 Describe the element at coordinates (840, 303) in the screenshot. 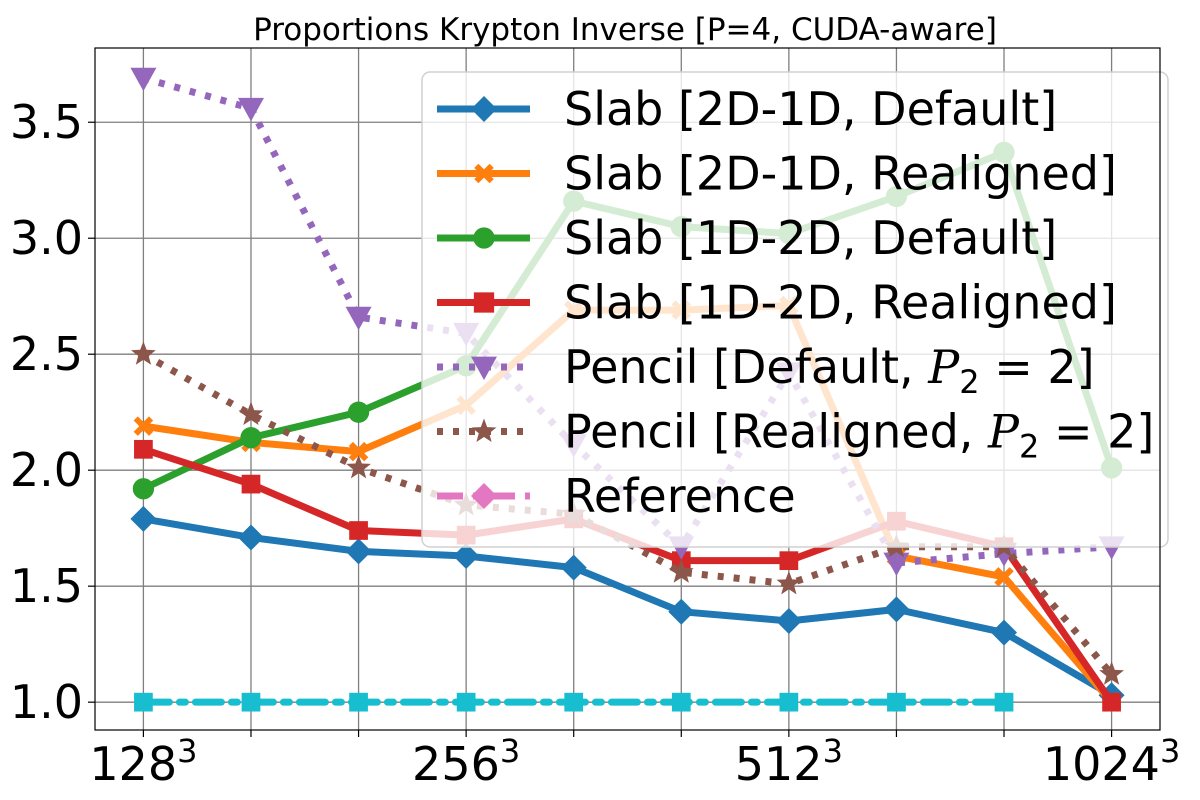

I see `legend-label: Slab [1D-2D, Realigned]` at that location.